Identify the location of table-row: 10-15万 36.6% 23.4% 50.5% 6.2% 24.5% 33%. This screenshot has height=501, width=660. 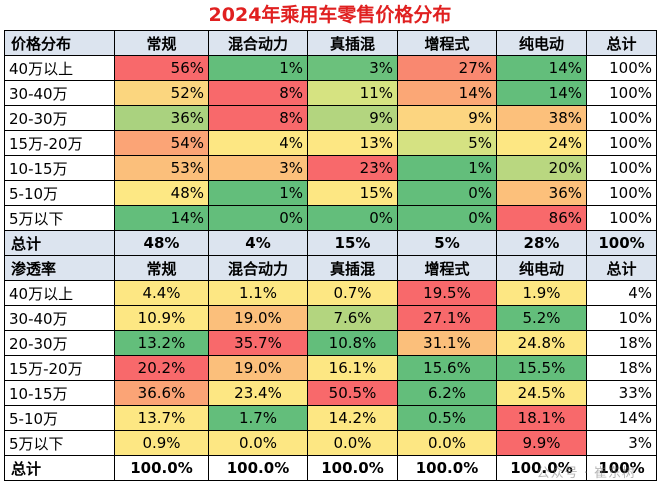
(330, 393).